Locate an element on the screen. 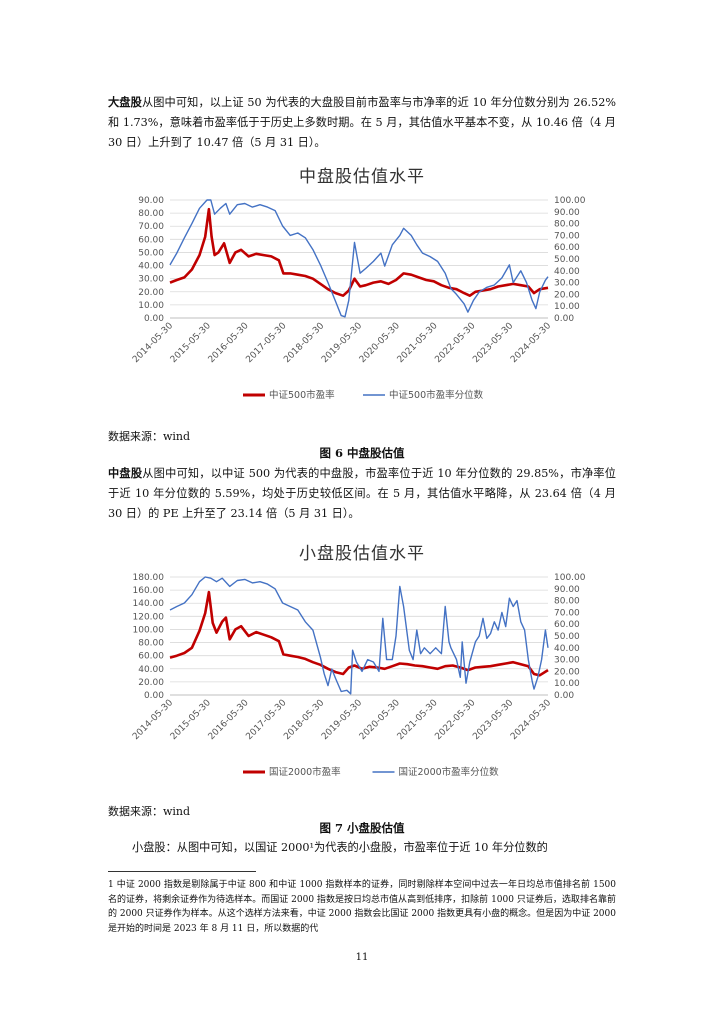  small-cap-ytick-right: 20.00 is located at coordinates (567, 672).